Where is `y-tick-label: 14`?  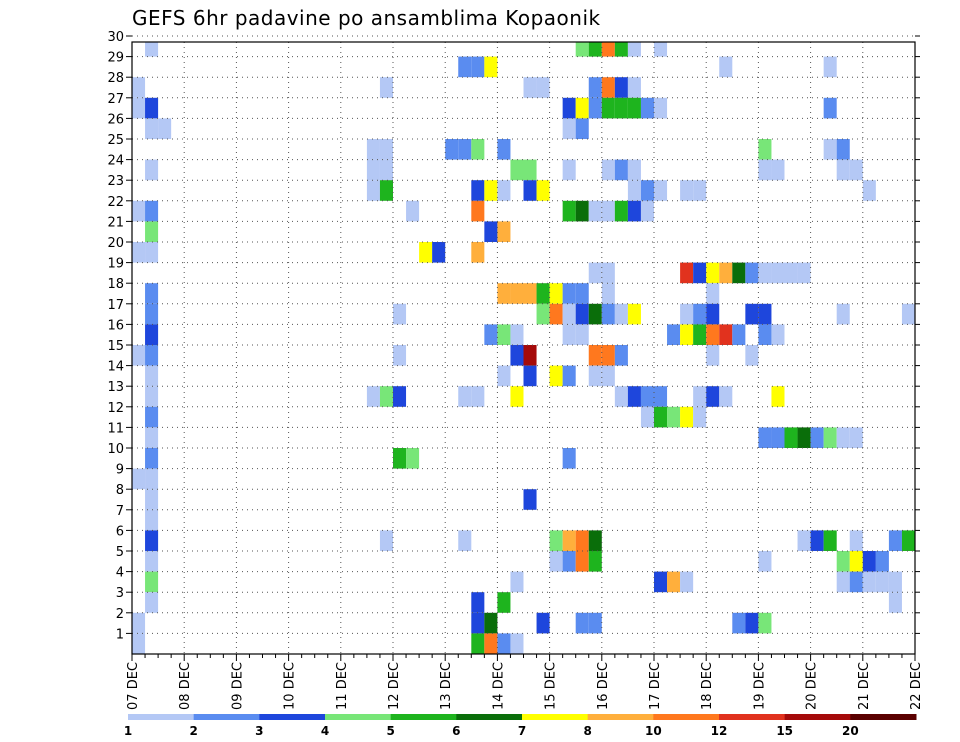 y-tick-label: 14 is located at coordinates (115, 367).